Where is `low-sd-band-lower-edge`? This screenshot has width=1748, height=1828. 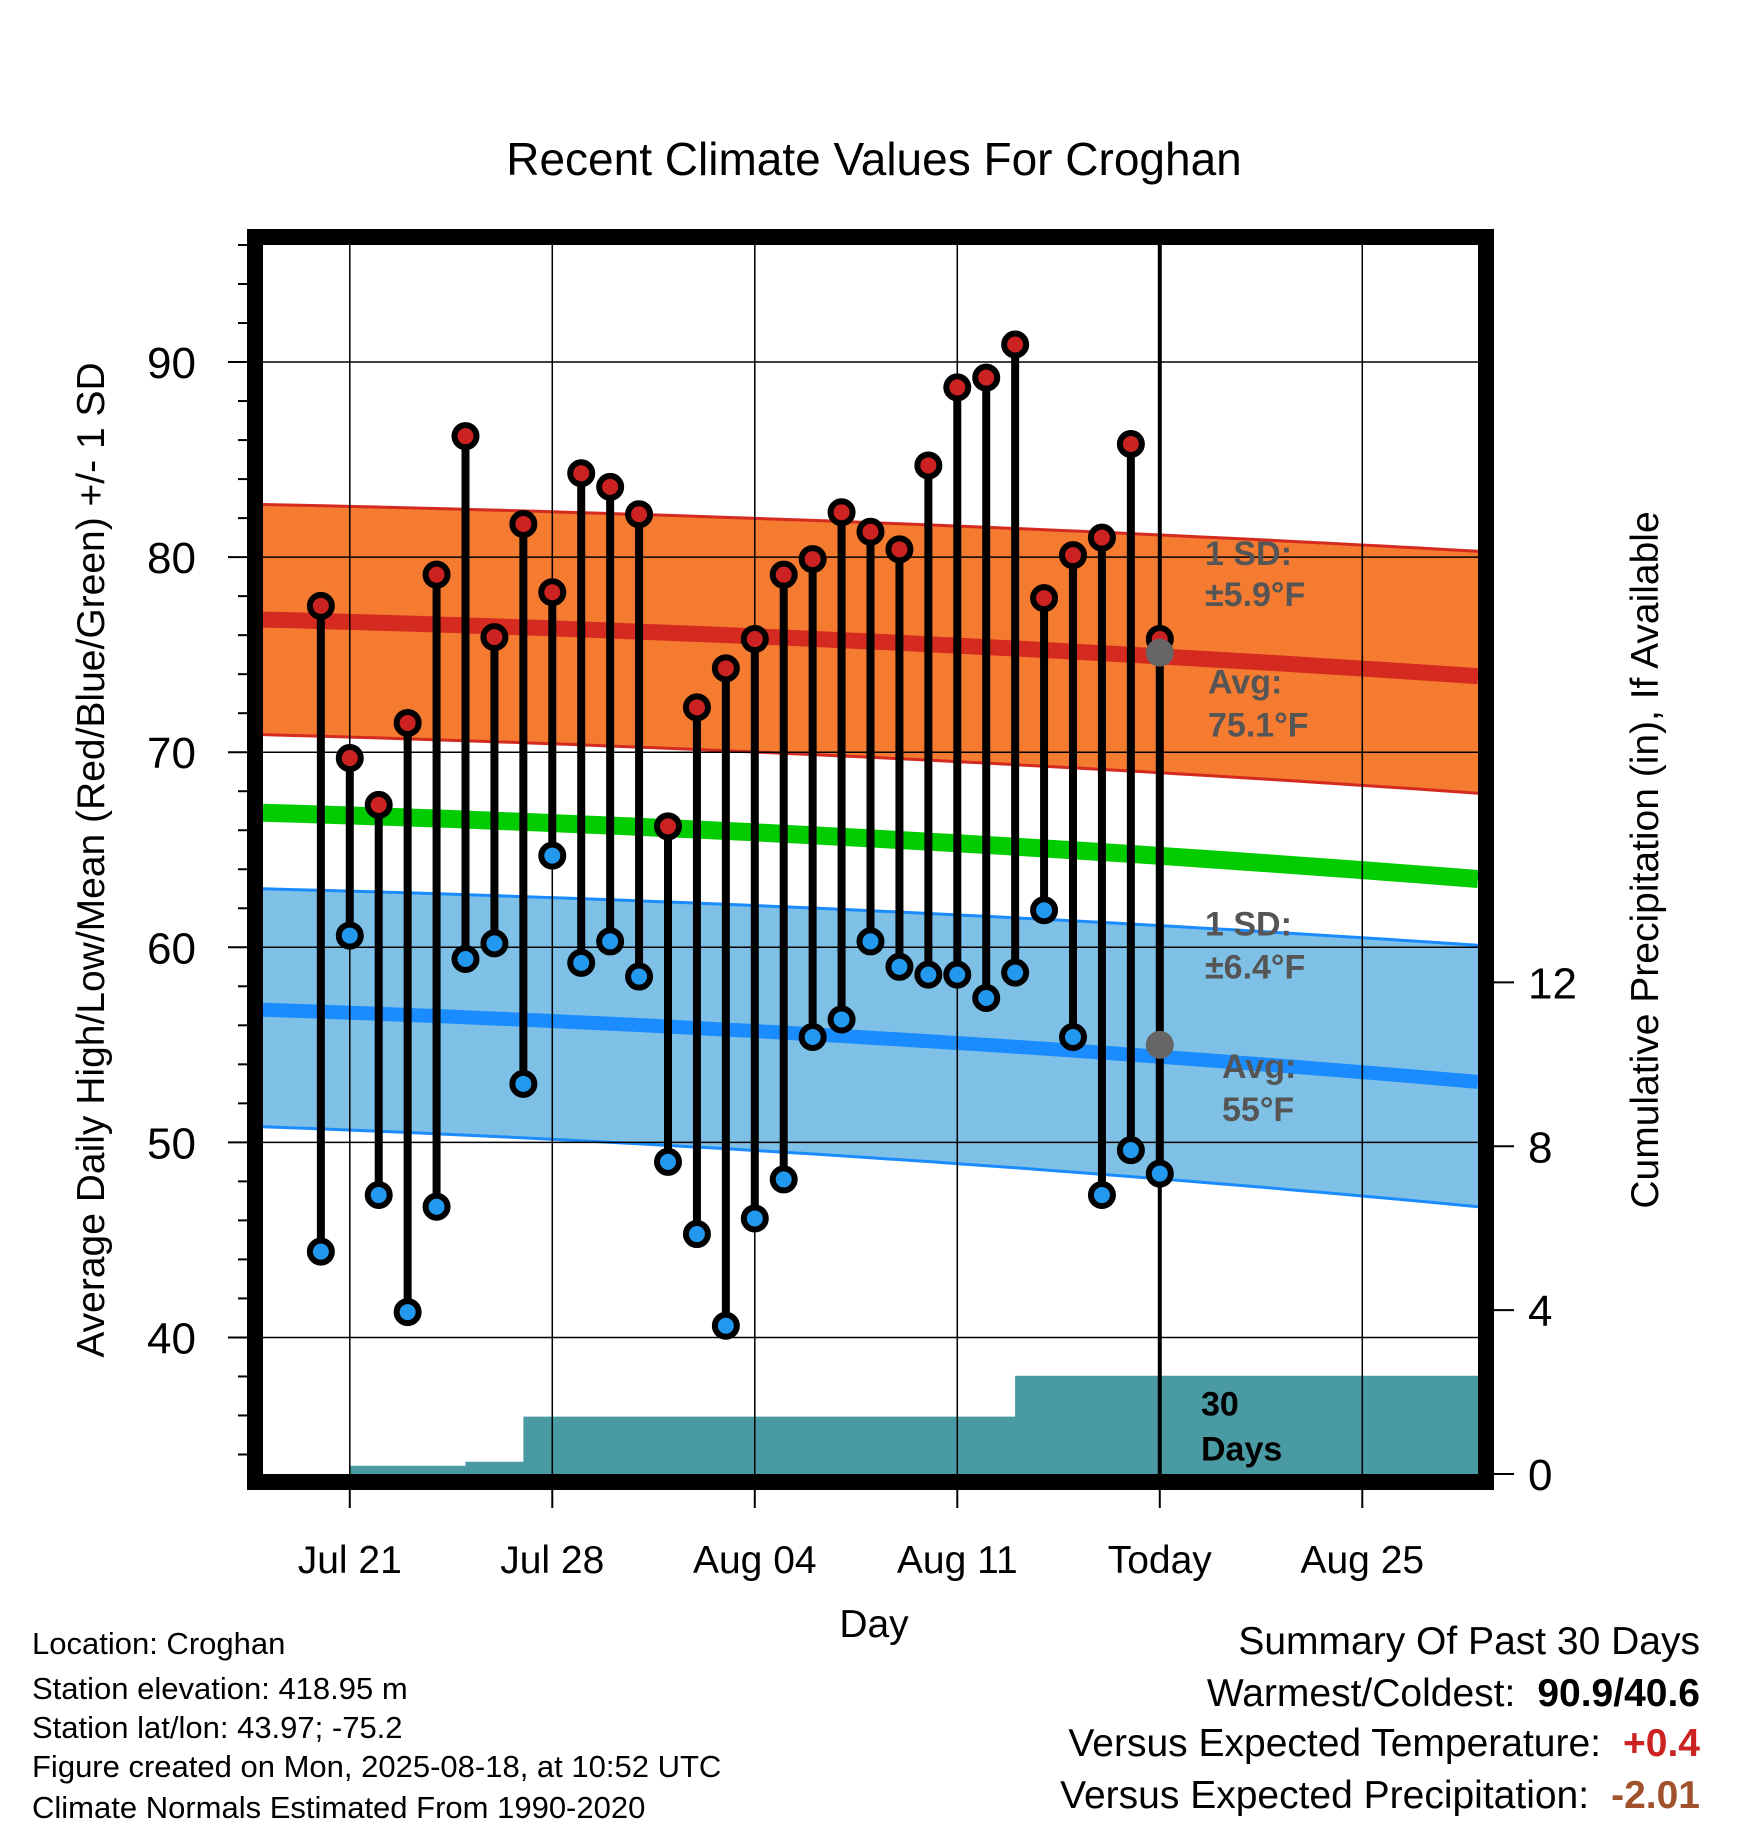 low-sd-band-lower-edge is located at coordinates (870, 1167).